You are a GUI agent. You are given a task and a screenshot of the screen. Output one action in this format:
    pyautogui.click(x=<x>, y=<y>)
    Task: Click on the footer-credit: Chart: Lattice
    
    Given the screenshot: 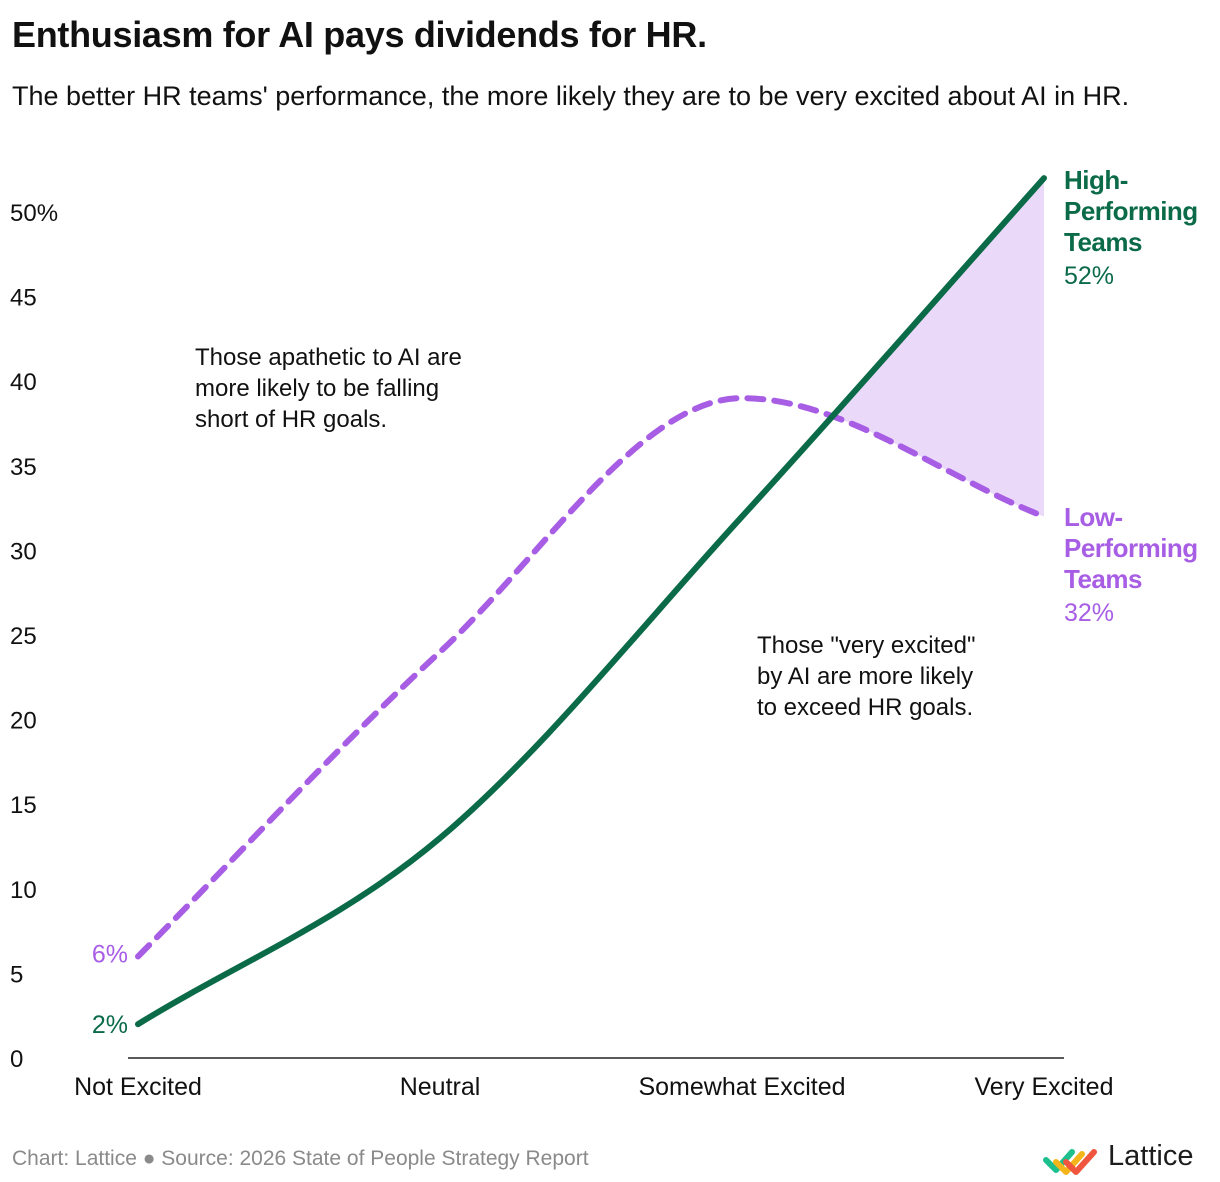 What is the action you would take?
    pyautogui.click(x=74, y=1158)
    